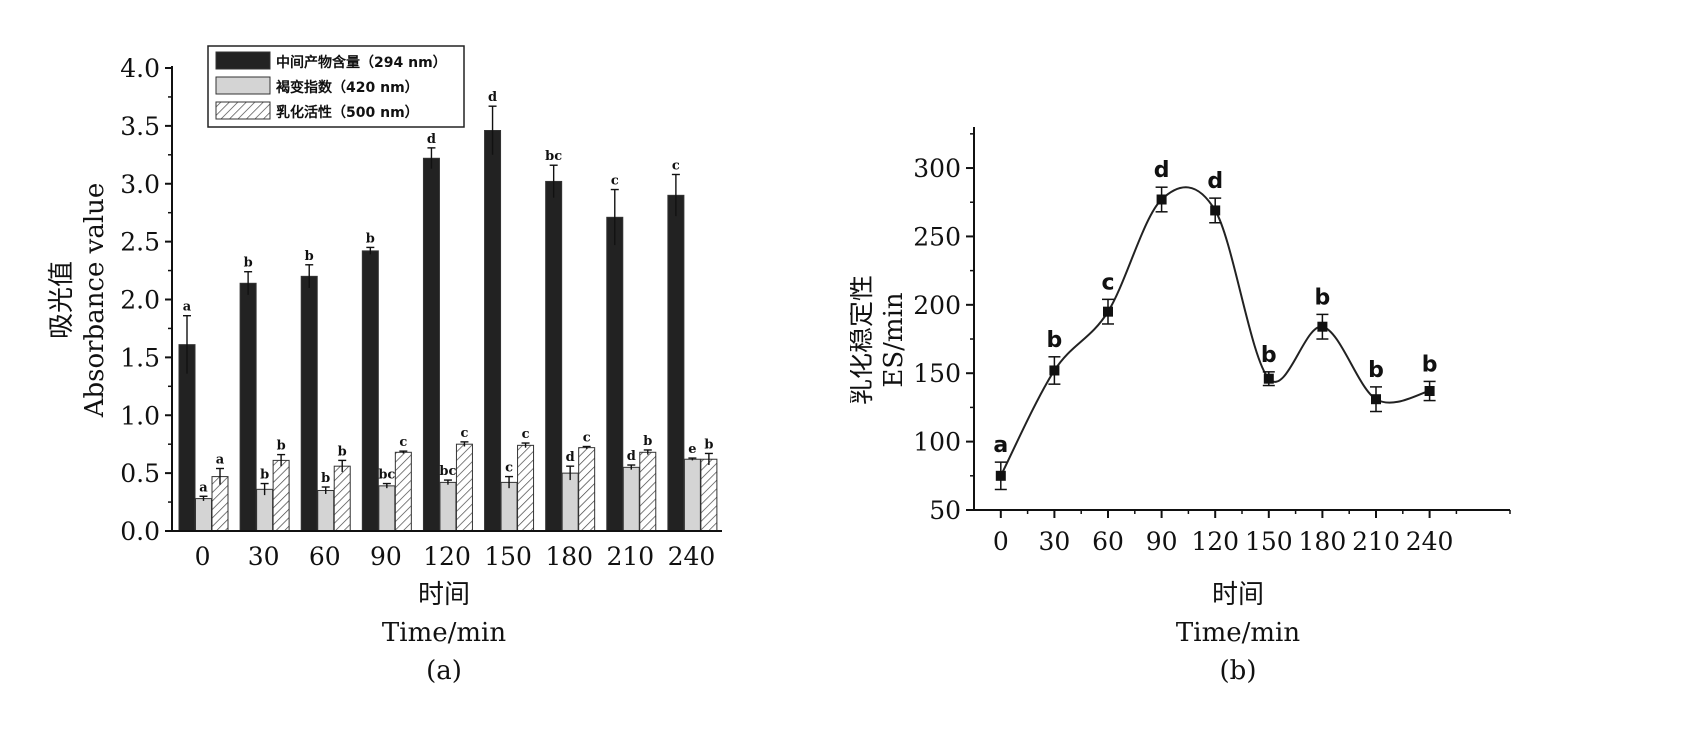 The height and width of the screenshot is (735, 1700). What do you see at coordinates (937, 305) in the screenshot?
I see `b-y-tick-label: 200` at bounding box center [937, 305].